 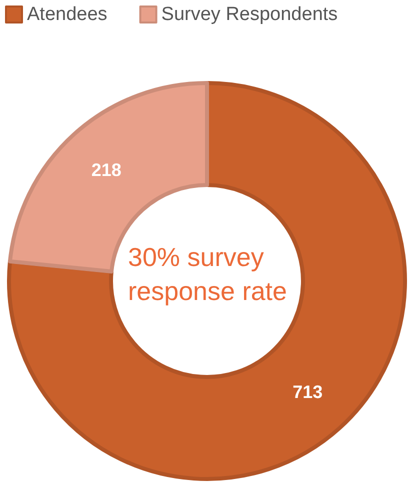 What do you see at coordinates (249, 14) in the screenshot?
I see `legend-label: Survey Respondents` at bounding box center [249, 14].